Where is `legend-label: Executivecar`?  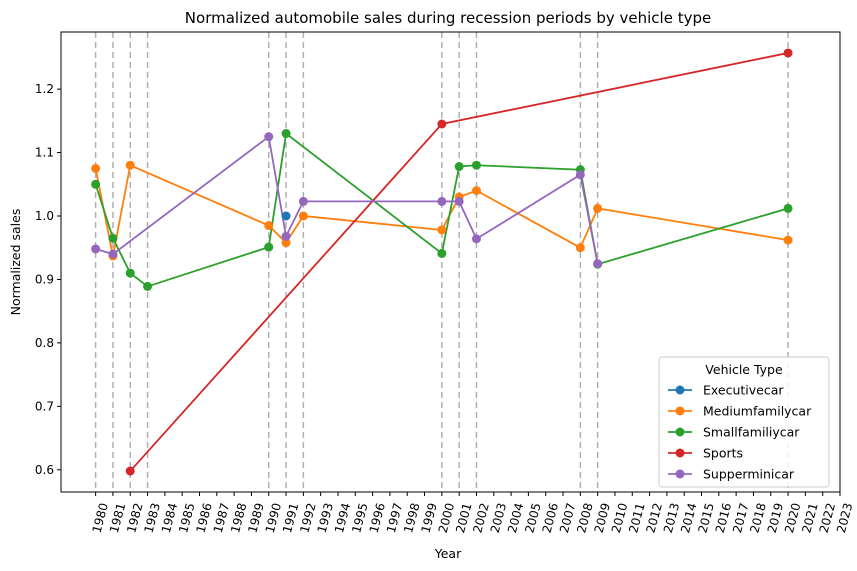
legend-label: Executivecar is located at coordinates (743, 390).